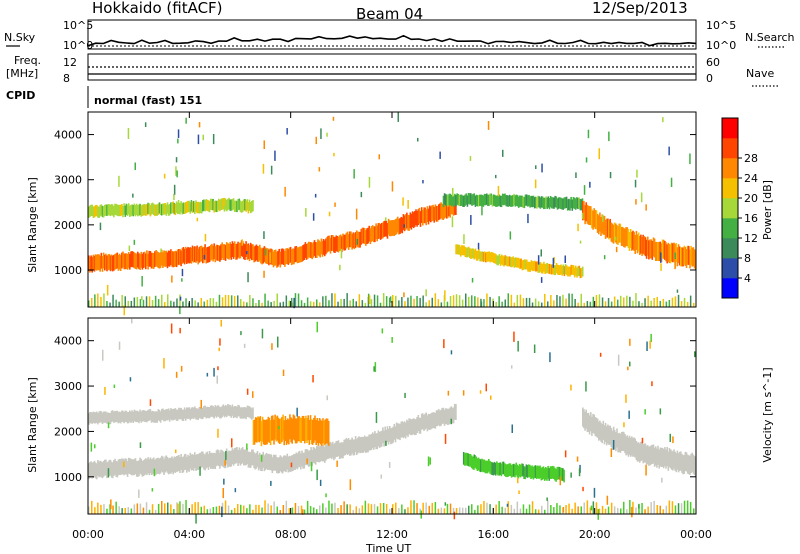 This screenshot has width=800, height=554. I want to click on nsky-line, so click(392, 40).